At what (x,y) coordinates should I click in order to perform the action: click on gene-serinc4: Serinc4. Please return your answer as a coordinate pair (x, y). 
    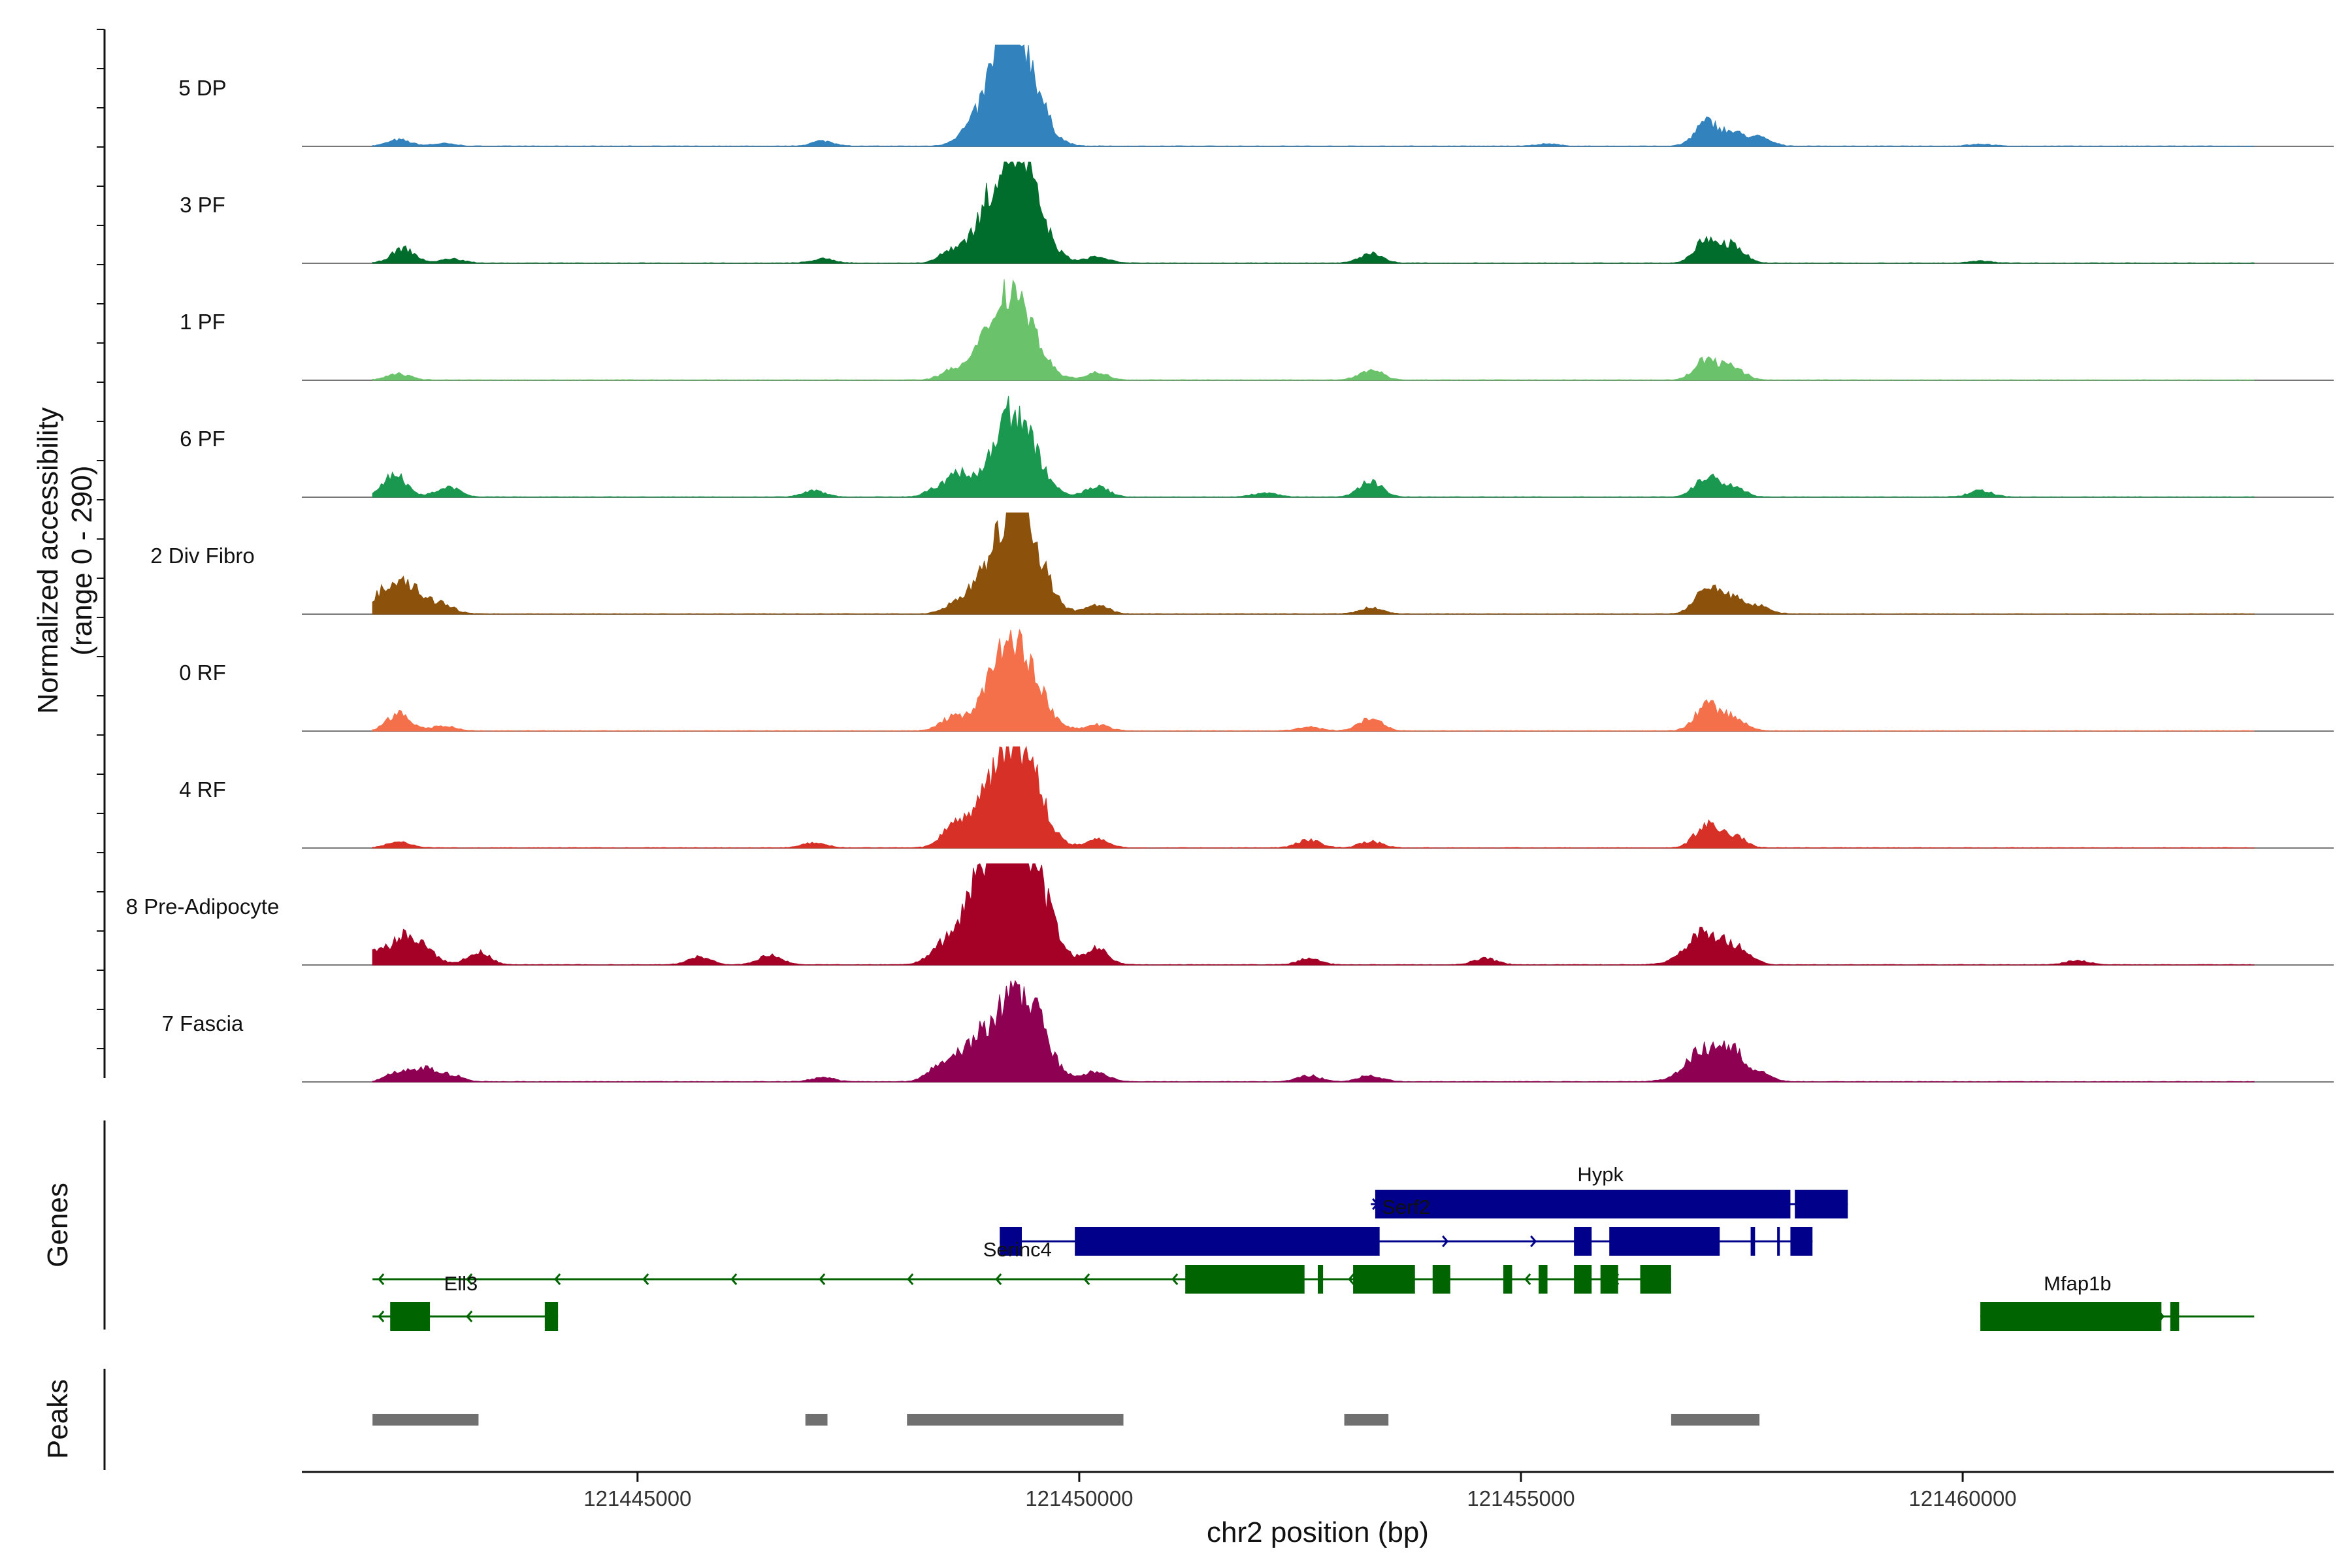
    Looking at the image, I should click on (1021, 1266).